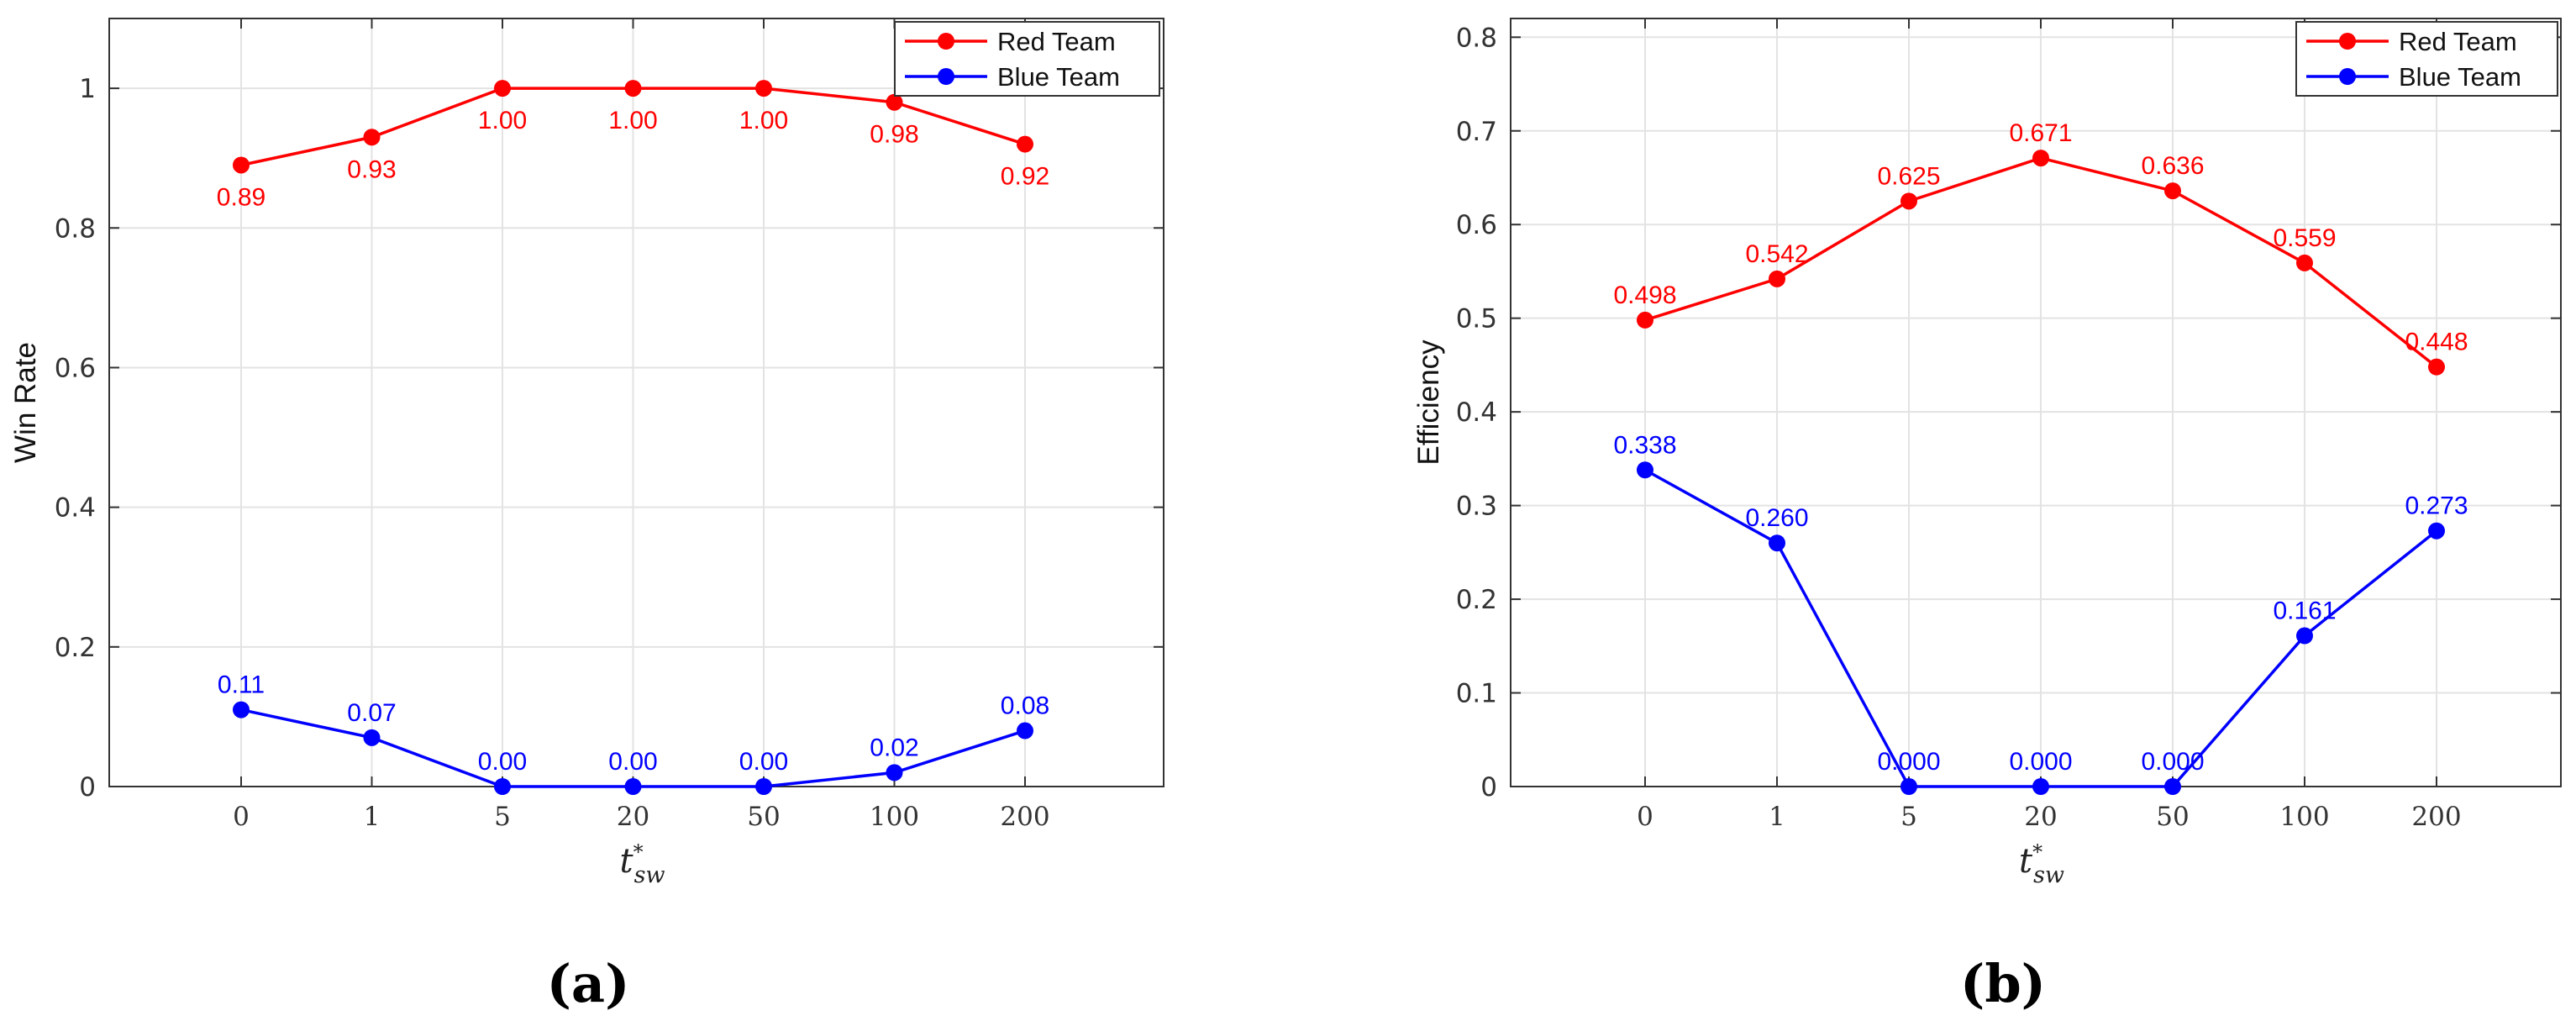 The width and height of the screenshot is (2576, 1021). Describe the element at coordinates (1908, 176) in the screenshot. I see `data-label: 0.625` at that location.